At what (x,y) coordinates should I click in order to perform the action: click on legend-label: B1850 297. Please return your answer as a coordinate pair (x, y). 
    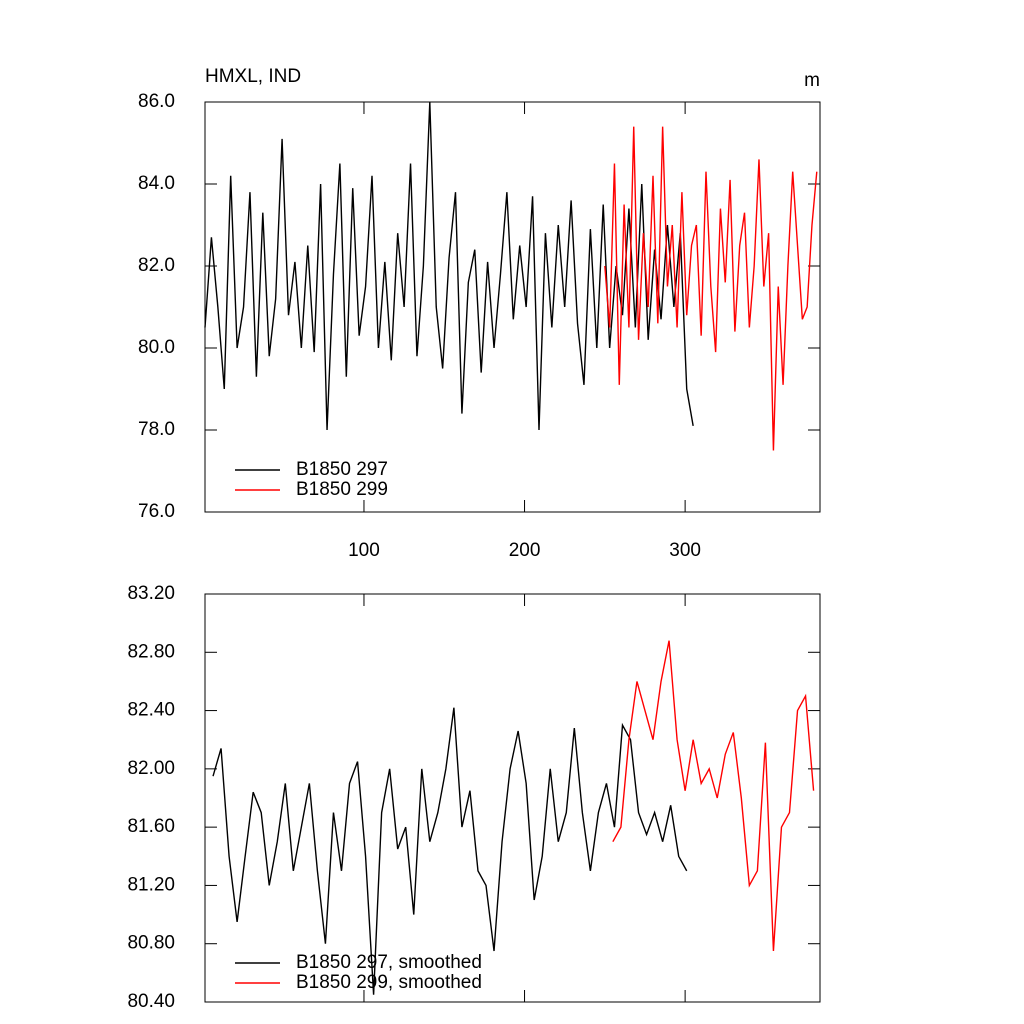
    Looking at the image, I should click on (342, 469).